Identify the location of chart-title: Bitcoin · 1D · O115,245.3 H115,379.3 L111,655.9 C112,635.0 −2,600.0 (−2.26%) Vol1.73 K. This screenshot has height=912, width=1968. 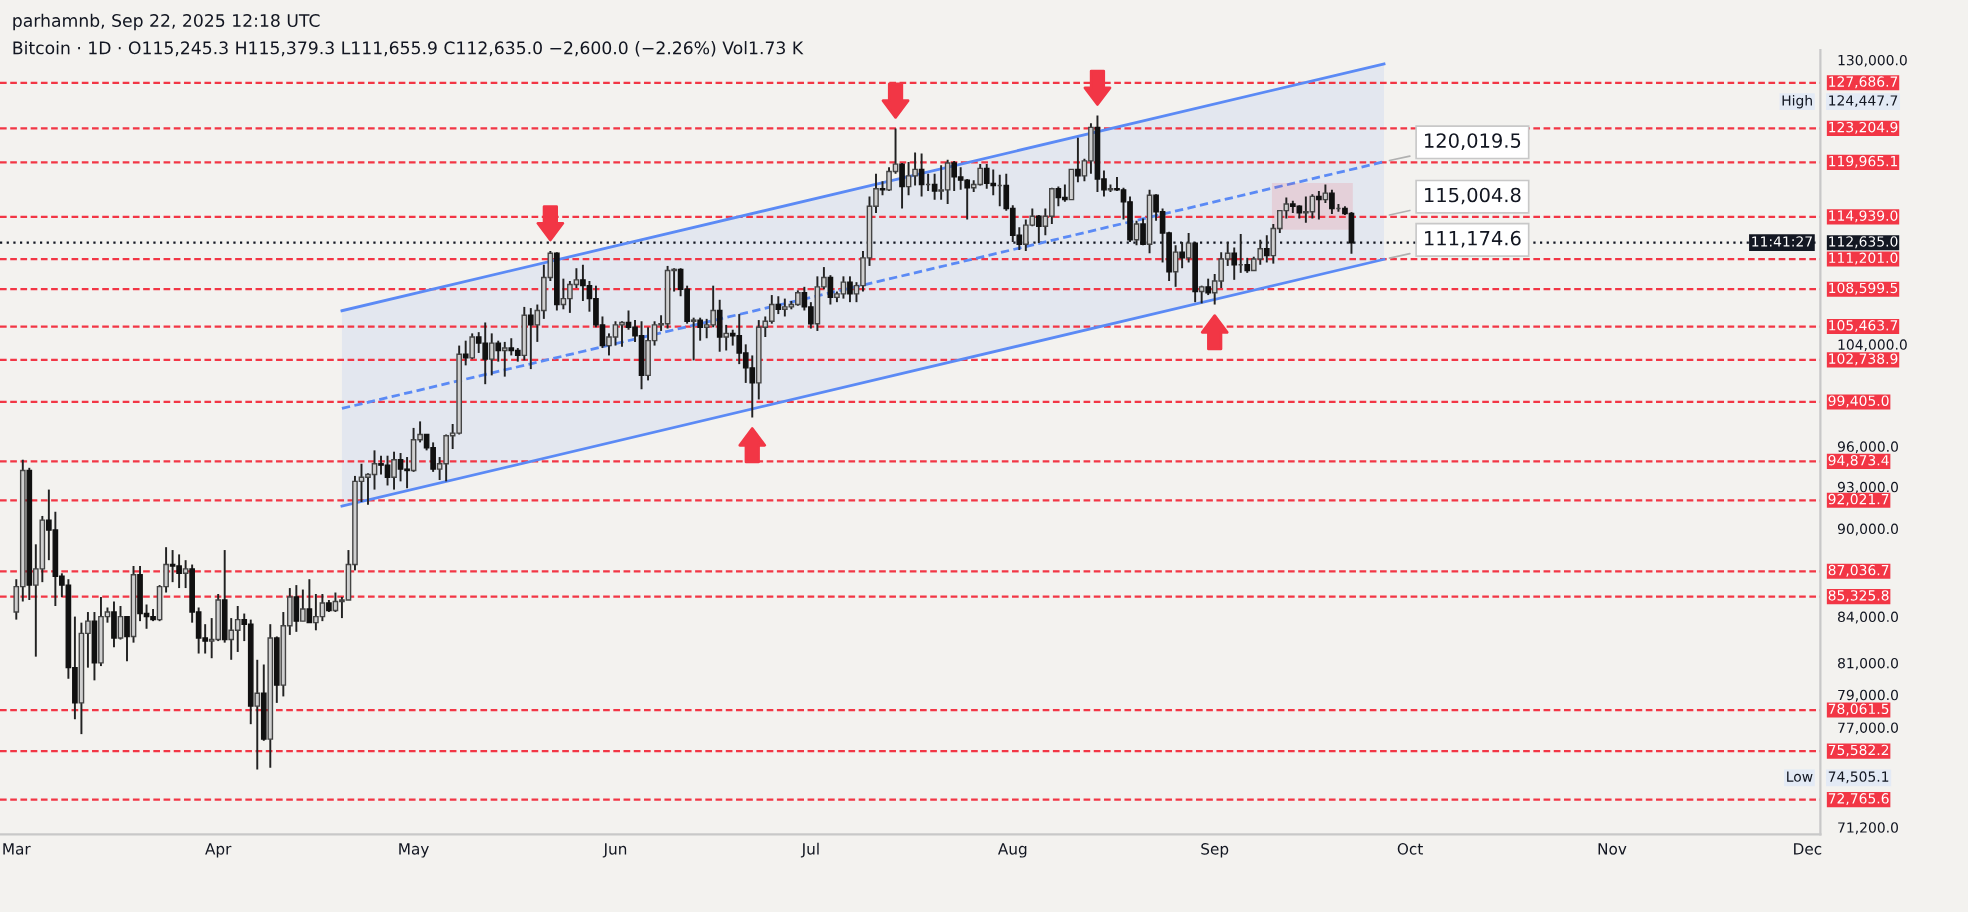
(408, 49).